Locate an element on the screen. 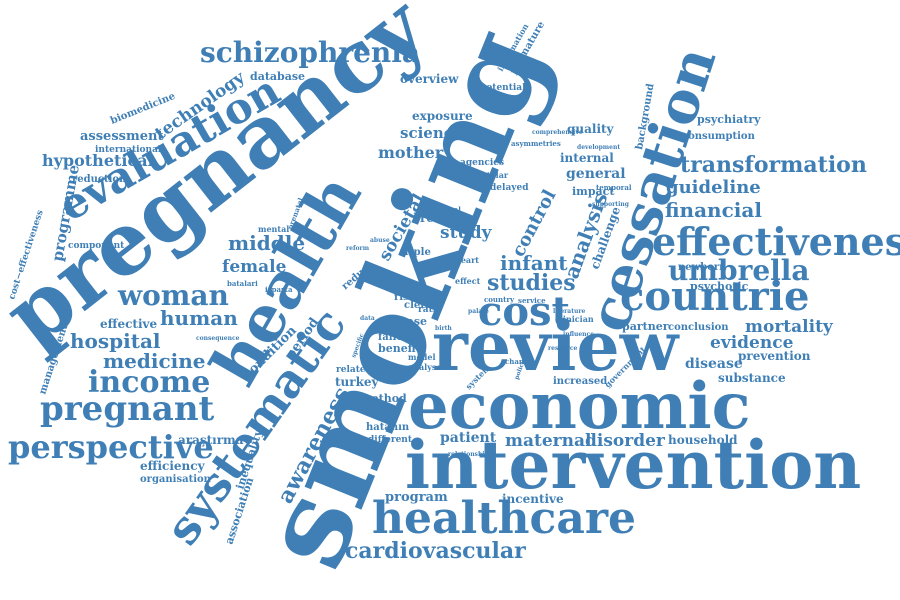 The image size is (900, 600). word-medical: medical is located at coordinates (445, 209).